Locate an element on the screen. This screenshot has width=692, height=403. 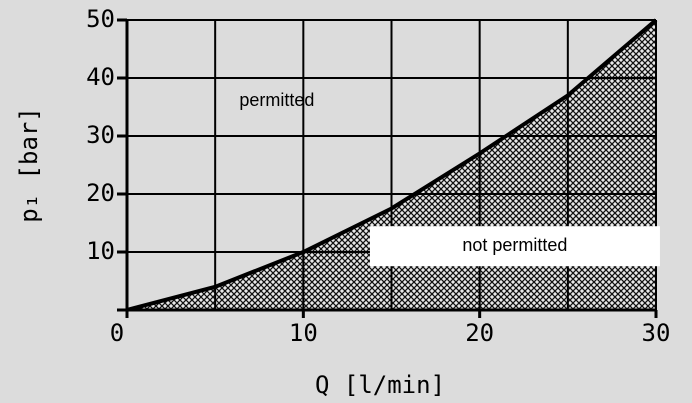
x-tick-label: 0 is located at coordinates (117, 333).